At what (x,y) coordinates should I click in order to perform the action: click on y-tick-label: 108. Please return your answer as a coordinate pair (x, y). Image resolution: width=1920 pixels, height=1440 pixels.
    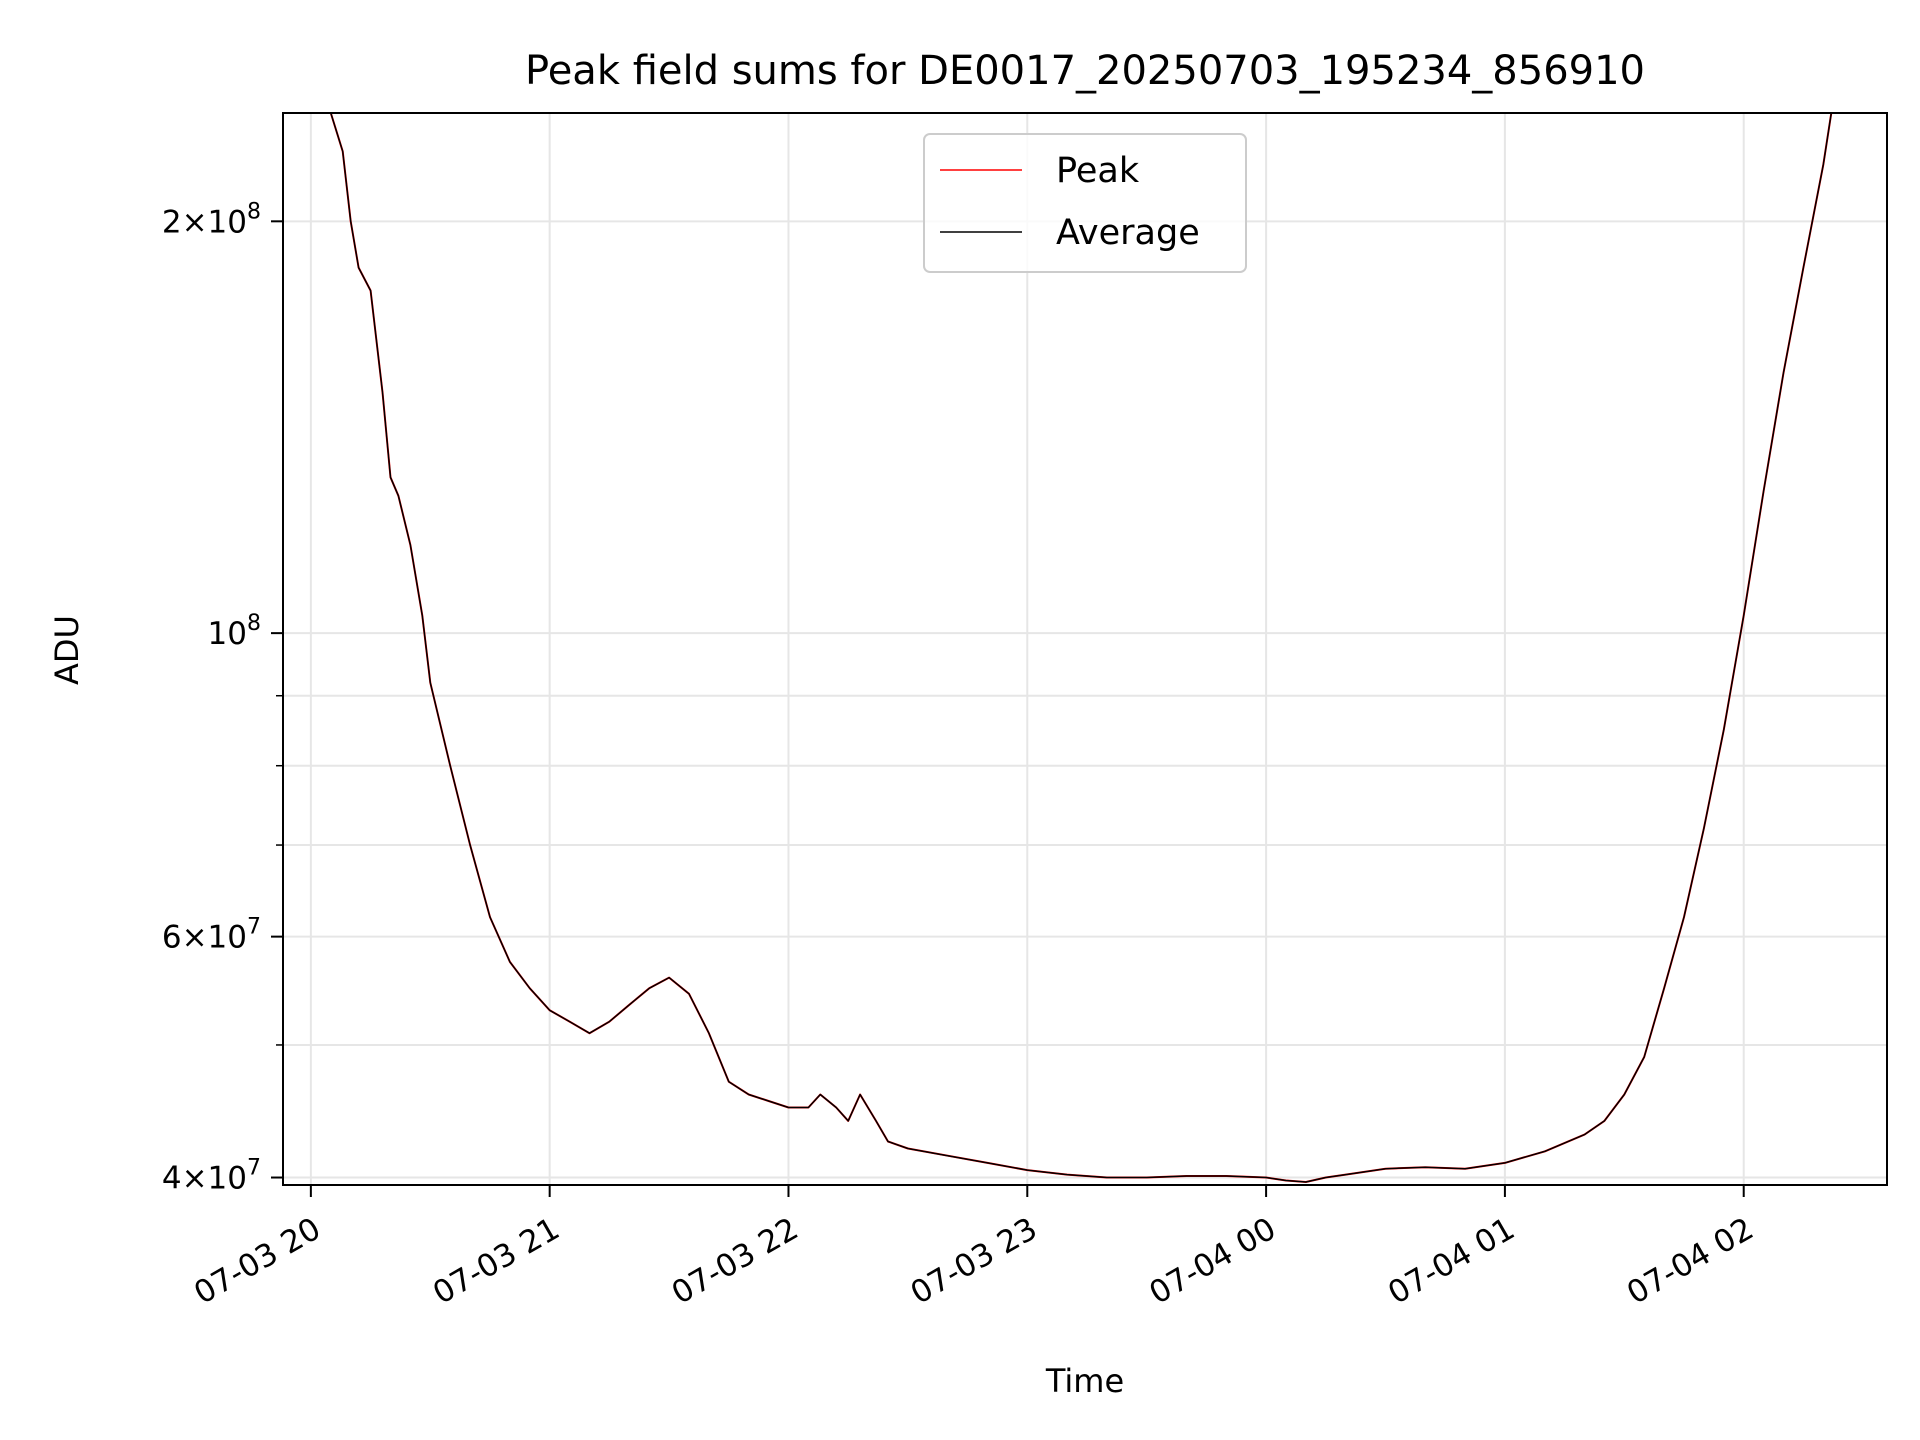
    Looking at the image, I should click on (234, 631).